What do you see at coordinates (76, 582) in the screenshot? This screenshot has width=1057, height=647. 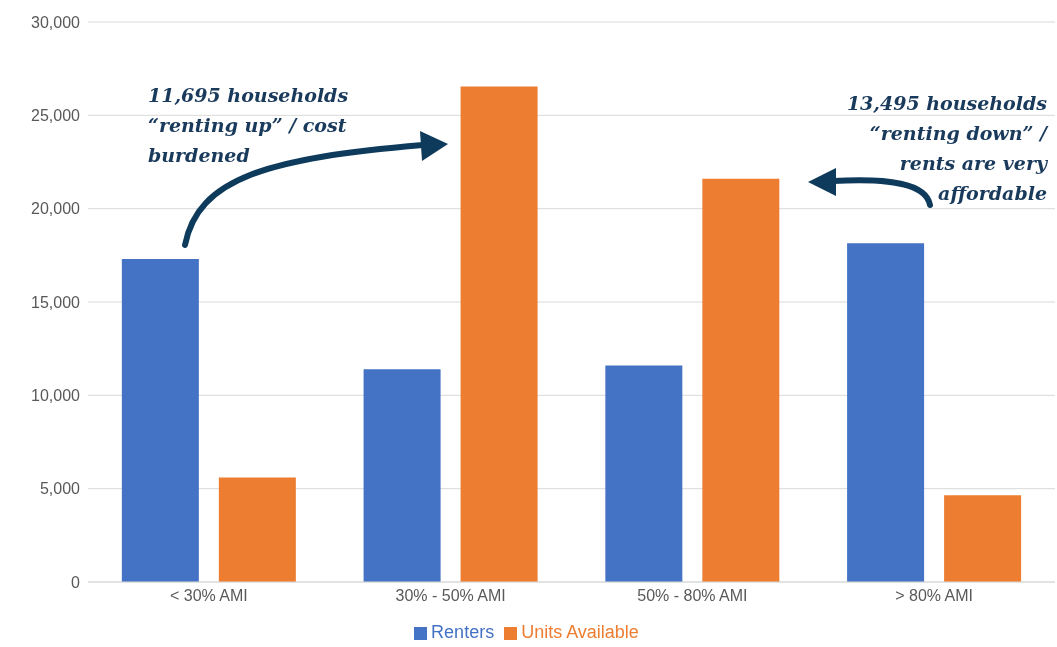 I see `y-tick-label: 0` at bounding box center [76, 582].